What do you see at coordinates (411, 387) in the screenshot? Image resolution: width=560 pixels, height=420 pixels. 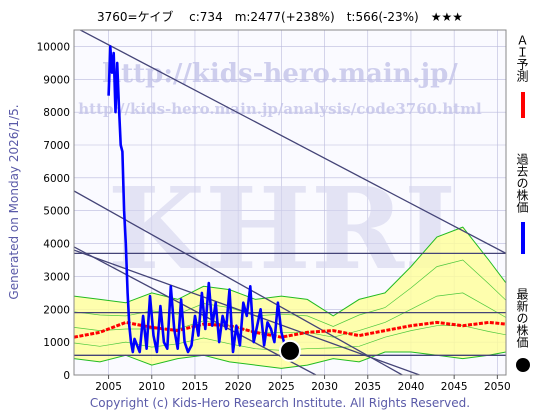 I see `x-tick-label: 2040` at bounding box center [411, 387].